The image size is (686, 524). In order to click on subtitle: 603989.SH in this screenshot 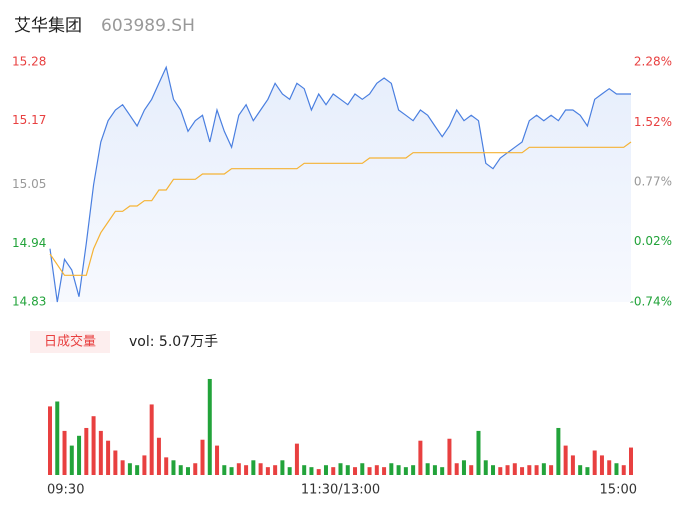, I will do `click(148, 26)`.